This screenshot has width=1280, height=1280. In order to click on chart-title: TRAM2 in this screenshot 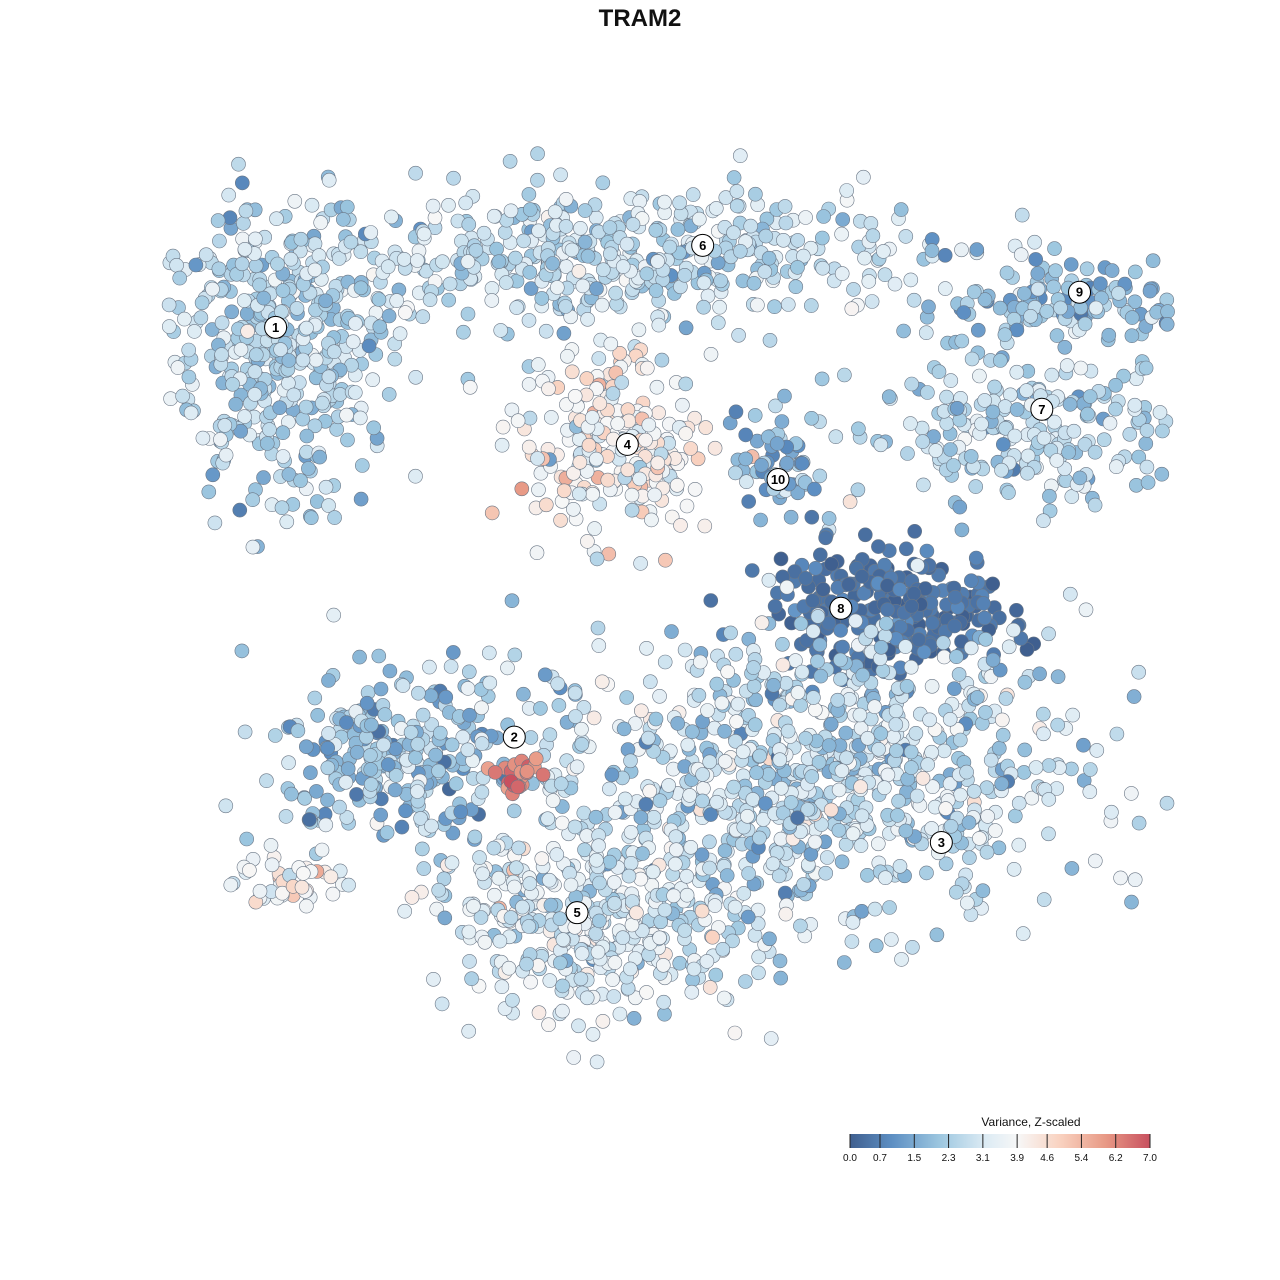, I will do `click(640, 18)`.